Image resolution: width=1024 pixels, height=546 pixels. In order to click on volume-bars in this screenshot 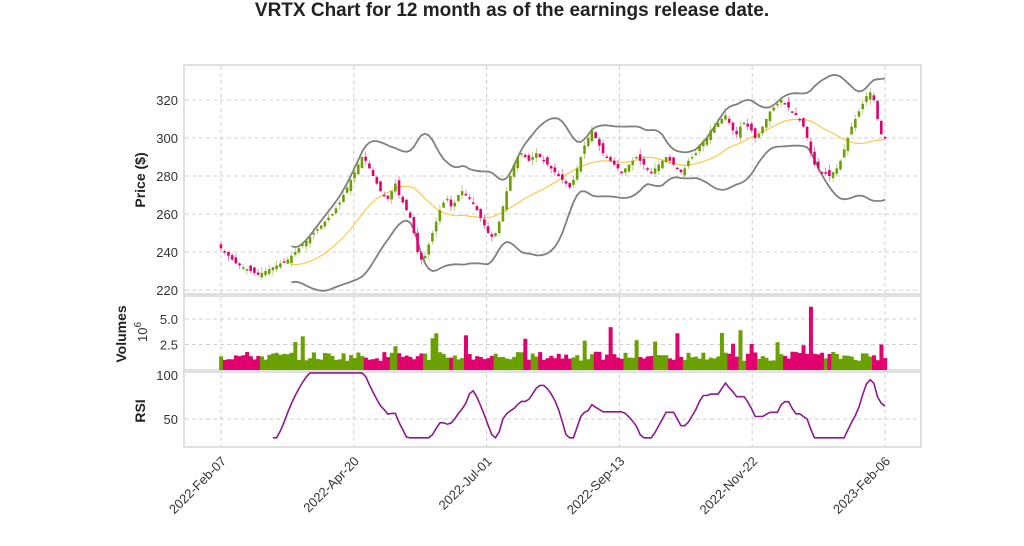, I will do `click(553, 338)`.